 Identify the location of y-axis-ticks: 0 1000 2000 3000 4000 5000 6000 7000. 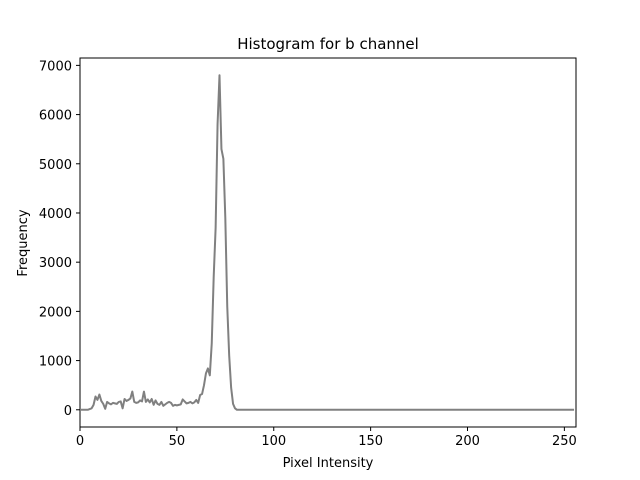
(59, 239).